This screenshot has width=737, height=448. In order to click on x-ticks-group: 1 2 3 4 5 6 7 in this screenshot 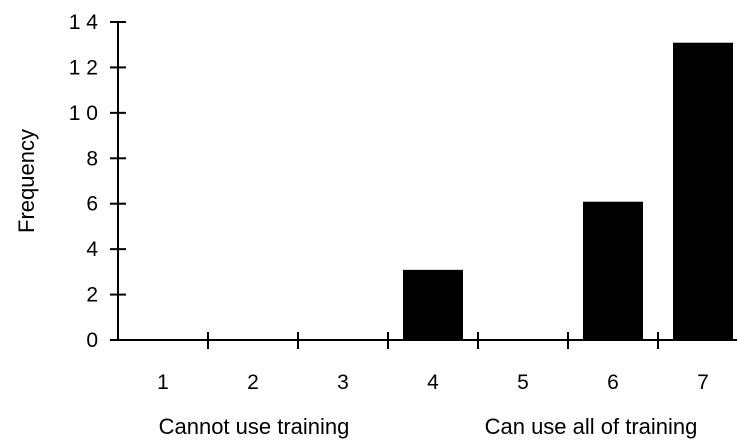, I will do `click(433, 363)`.